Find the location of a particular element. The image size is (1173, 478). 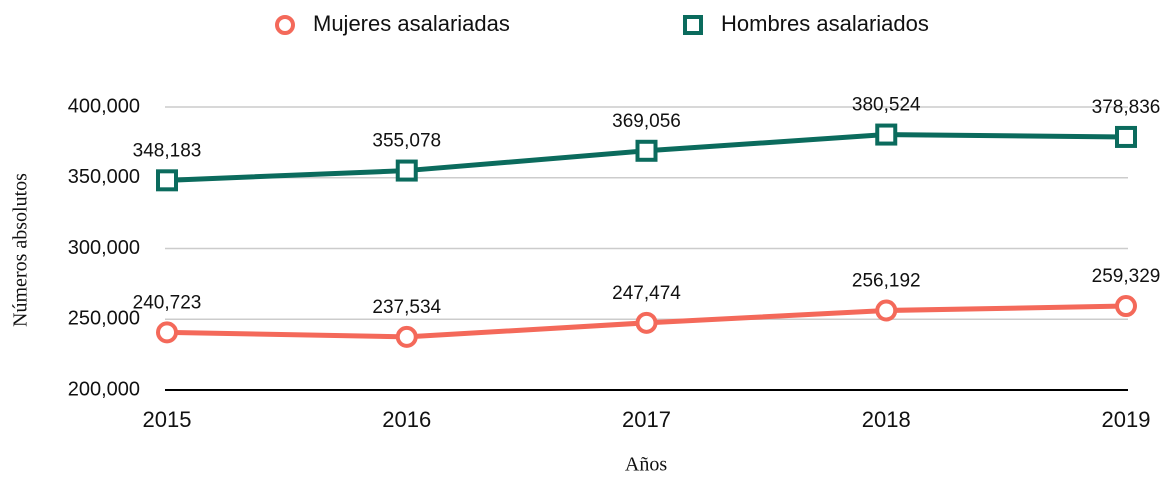

data-label: 378,836 is located at coordinates (1126, 107).